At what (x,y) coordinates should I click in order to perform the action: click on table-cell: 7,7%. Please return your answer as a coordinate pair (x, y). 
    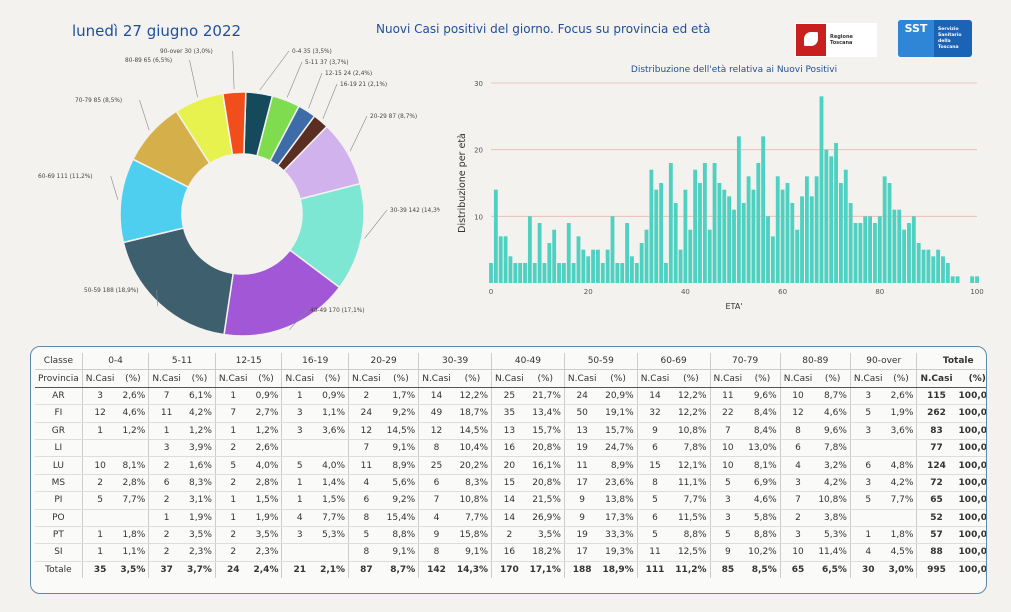
    Looking at the image, I should click on (133, 500).